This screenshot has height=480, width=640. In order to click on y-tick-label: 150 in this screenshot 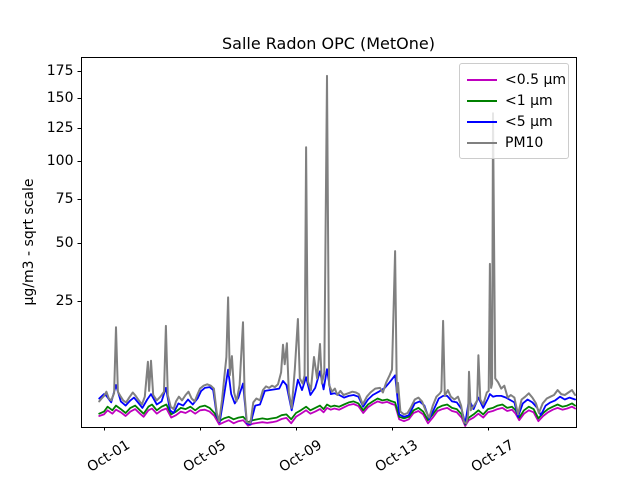, I will do `click(60, 98)`.